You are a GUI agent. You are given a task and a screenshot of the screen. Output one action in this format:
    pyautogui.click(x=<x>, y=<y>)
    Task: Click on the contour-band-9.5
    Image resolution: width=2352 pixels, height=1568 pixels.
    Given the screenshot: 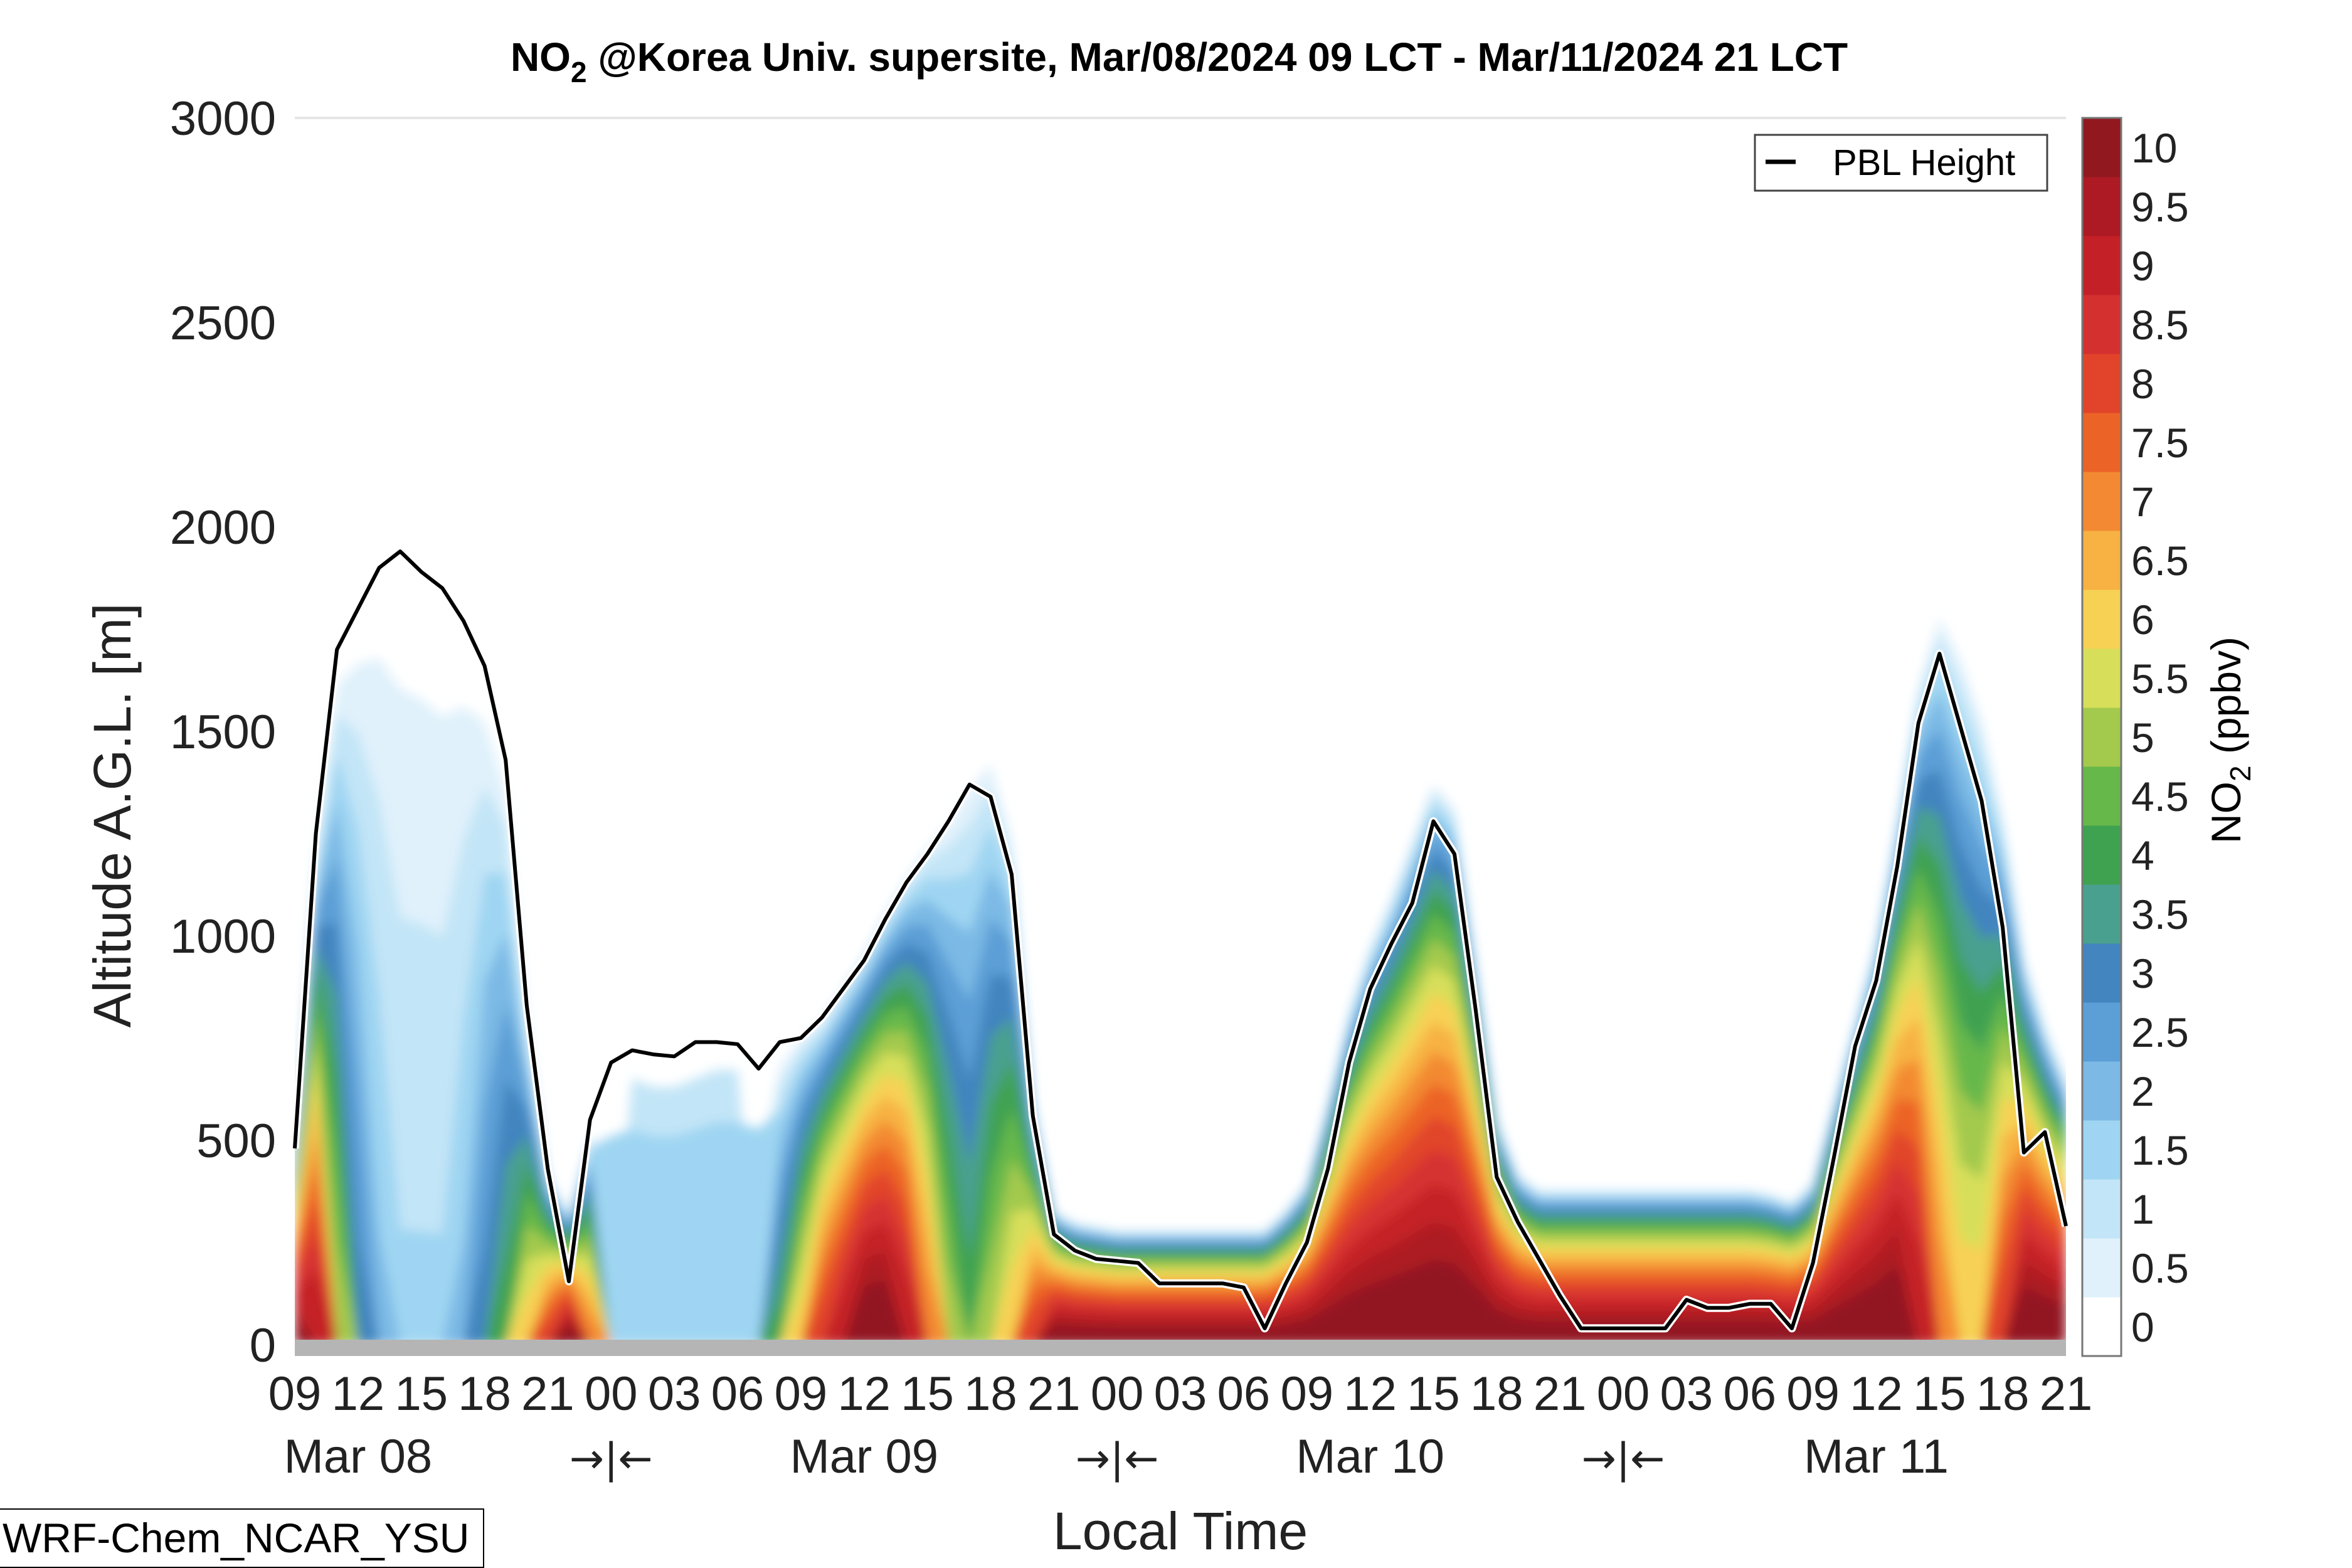 What is the action you would take?
    pyautogui.click(x=1180, y=1283)
    